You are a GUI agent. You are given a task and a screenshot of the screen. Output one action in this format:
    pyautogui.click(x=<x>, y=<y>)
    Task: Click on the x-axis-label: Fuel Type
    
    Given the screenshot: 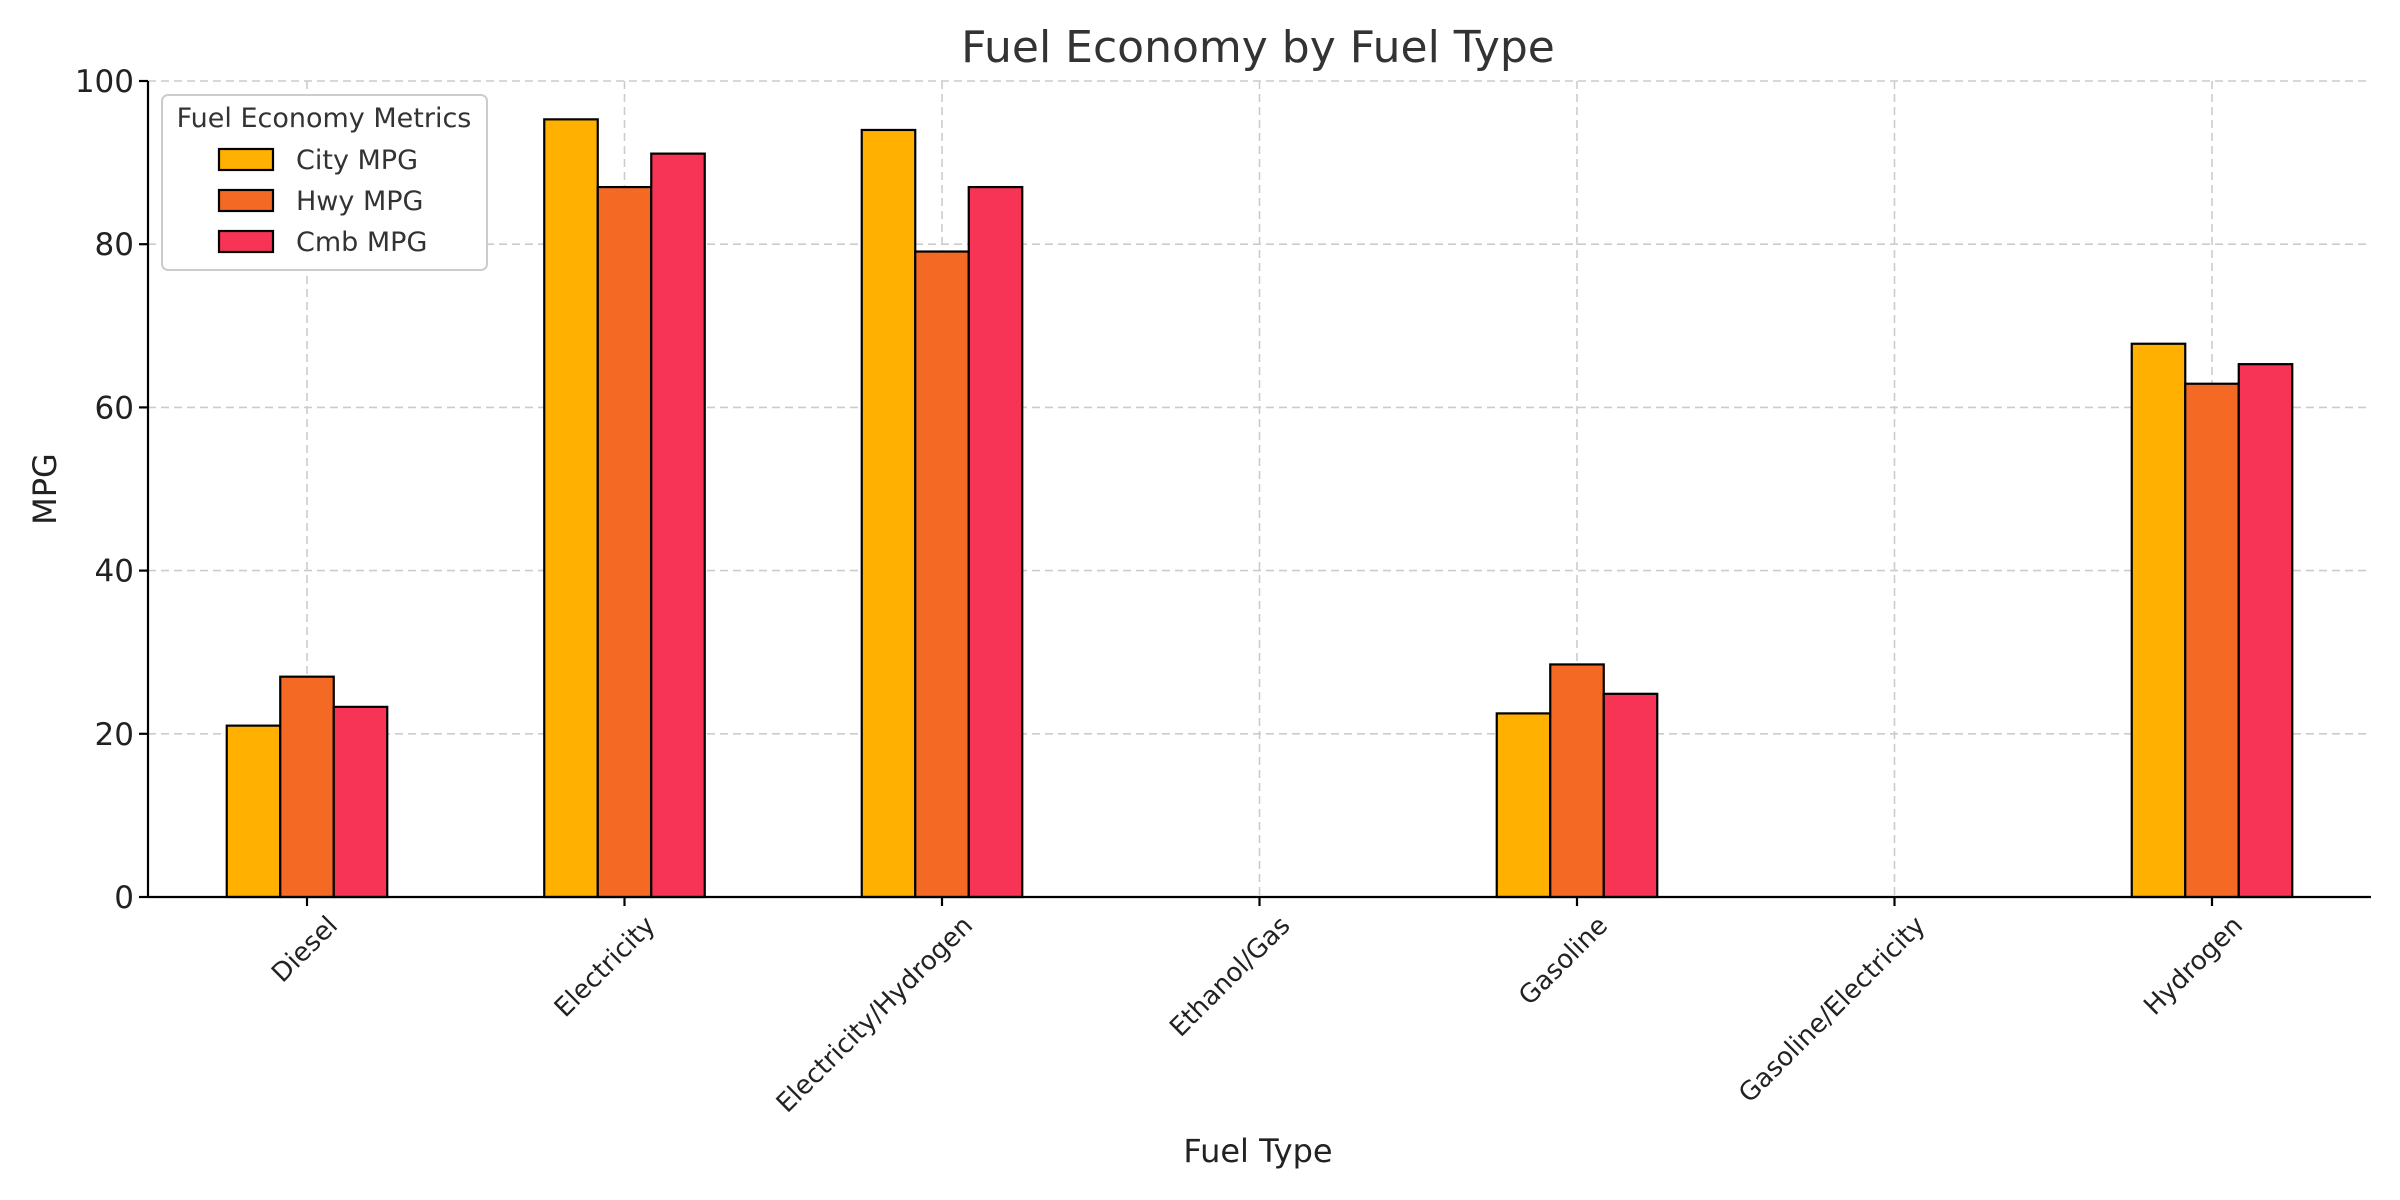 What is the action you would take?
    pyautogui.click(x=1257, y=1151)
    